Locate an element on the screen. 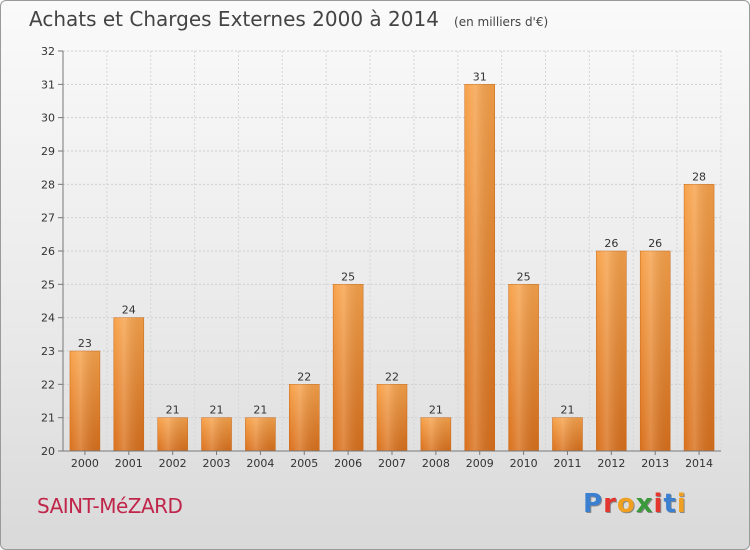 This screenshot has width=750, height=550. x-tick-label-2007: 2007 is located at coordinates (392, 463).